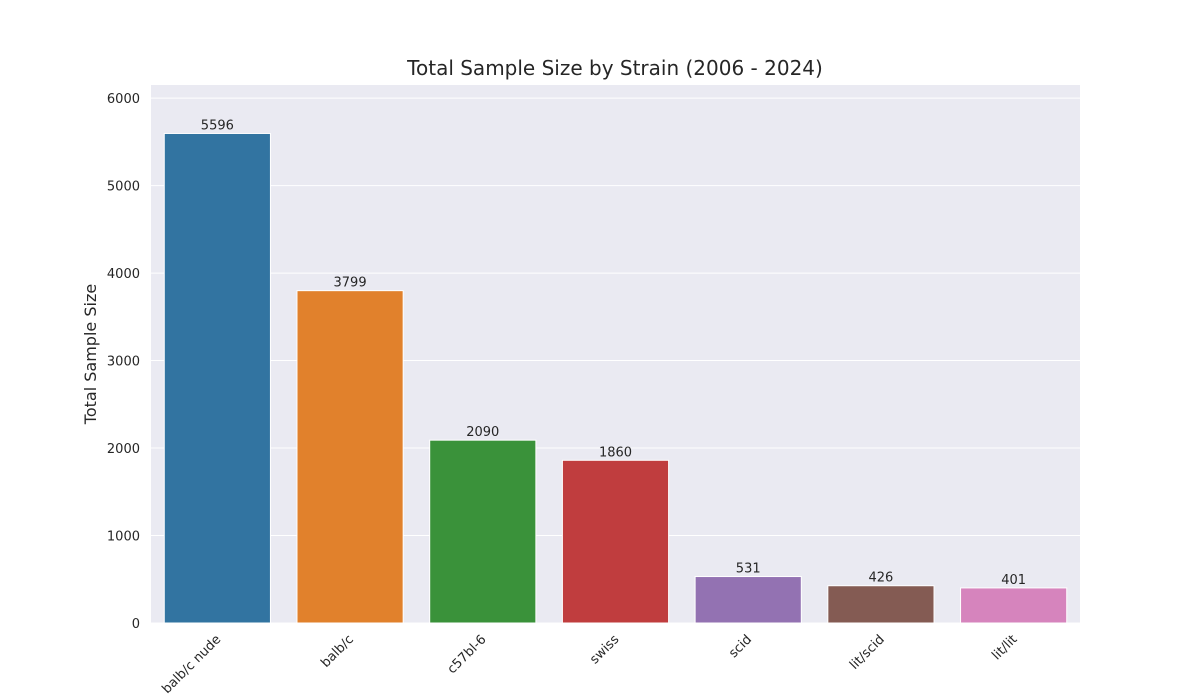 The image size is (1200, 700). Describe the element at coordinates (740, 646) in the screenshot. I see `x-tick-label: scid` at that location.